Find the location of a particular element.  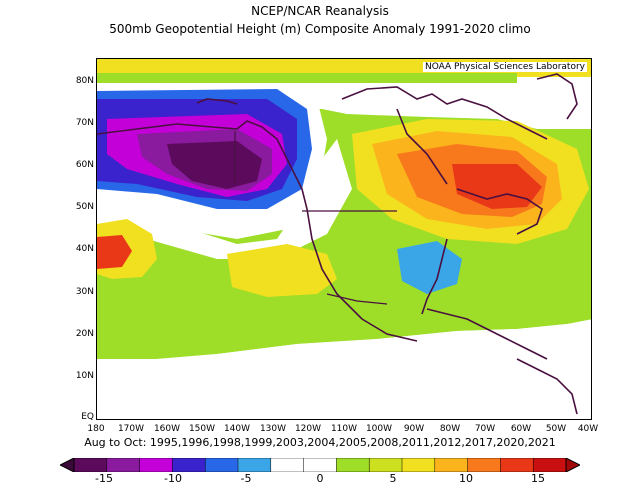

lat-label: 80N is located at coordinates (84, 81).